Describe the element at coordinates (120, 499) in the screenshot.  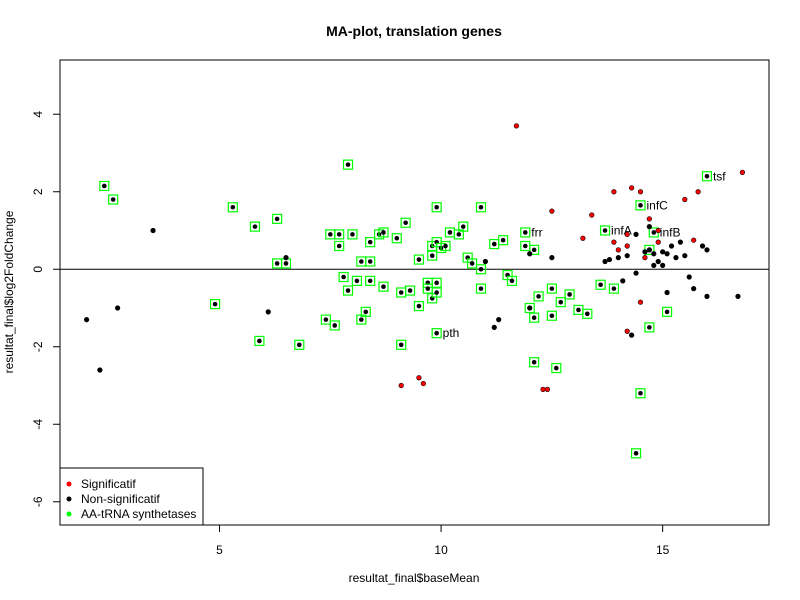
I see `legend-entry-label: Non-significatif` at that location.